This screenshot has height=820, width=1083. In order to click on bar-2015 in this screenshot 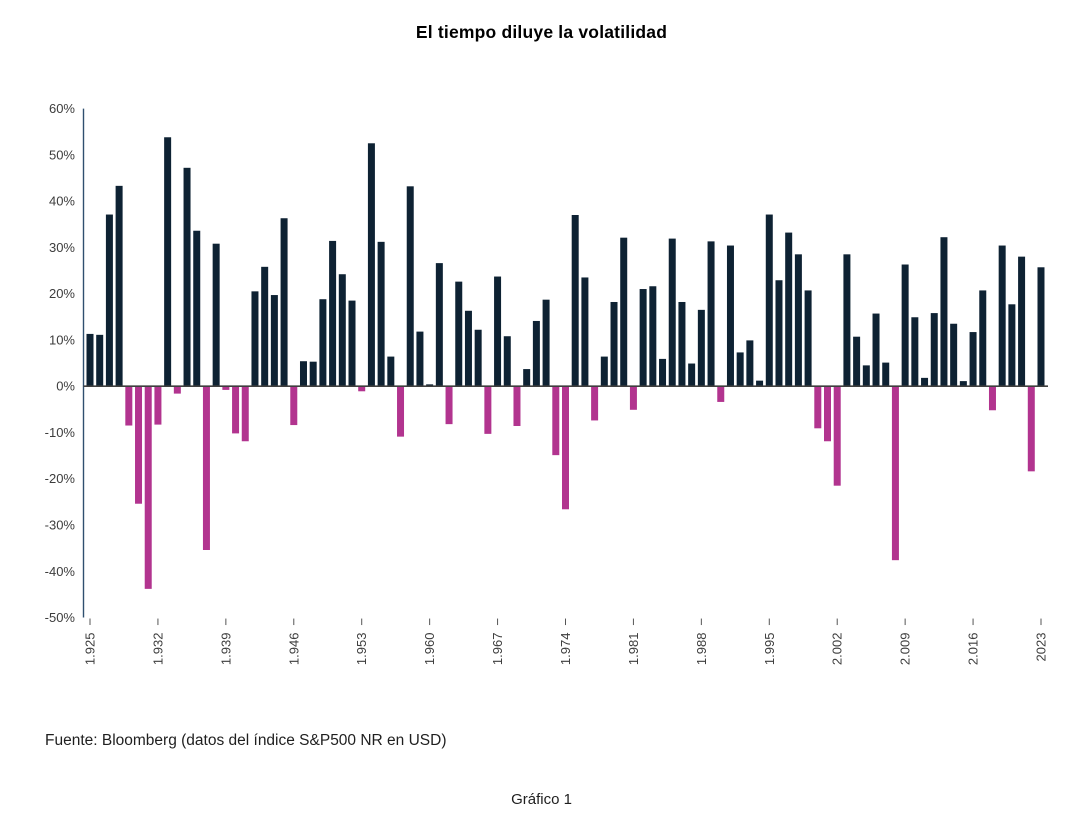, I will do `click(963, 384)`.